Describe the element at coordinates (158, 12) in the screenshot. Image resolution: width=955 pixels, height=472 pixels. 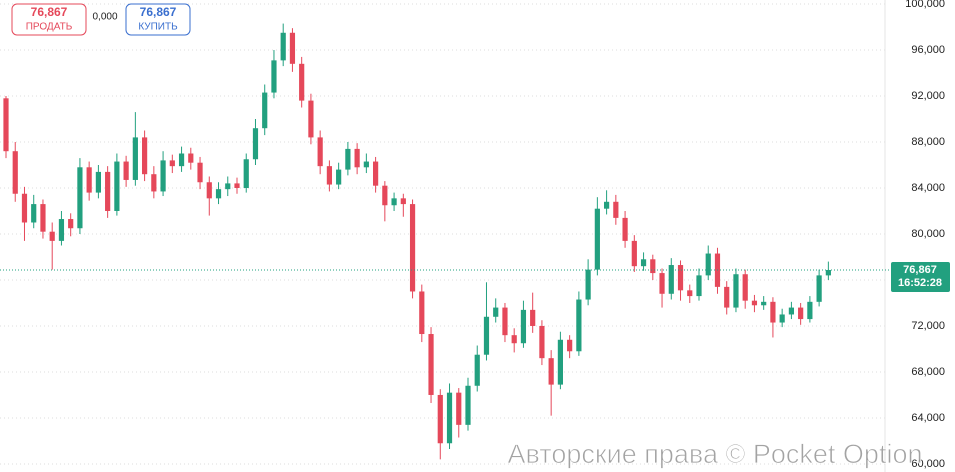
I see `buy-price: 76,867` at that location.